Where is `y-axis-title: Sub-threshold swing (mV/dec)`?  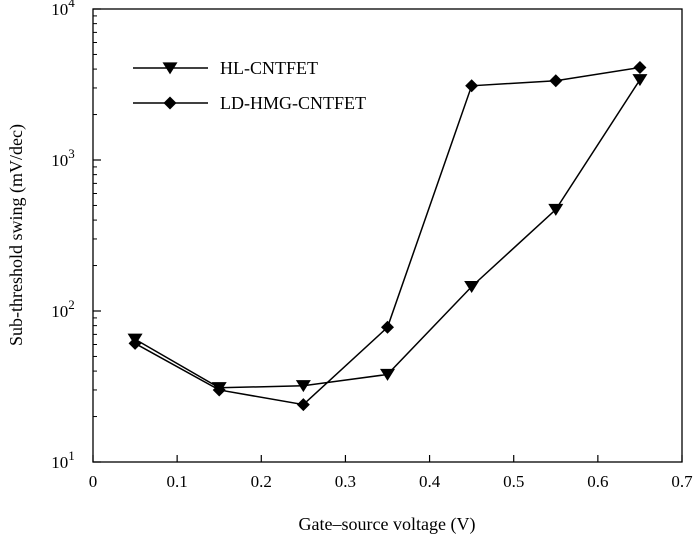
y-axis-title: Sub-threshold swing (mV/dec) is located at coordinates (16, 235).